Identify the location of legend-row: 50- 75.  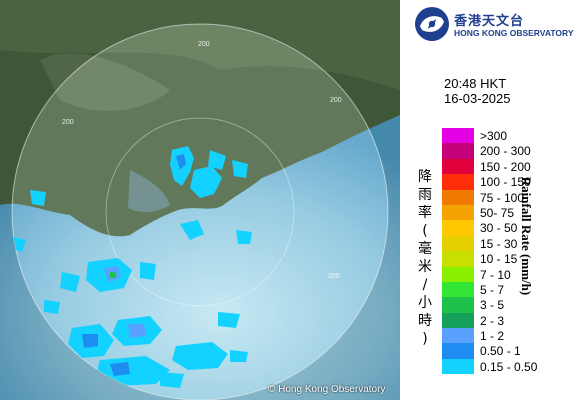
(499, 212).